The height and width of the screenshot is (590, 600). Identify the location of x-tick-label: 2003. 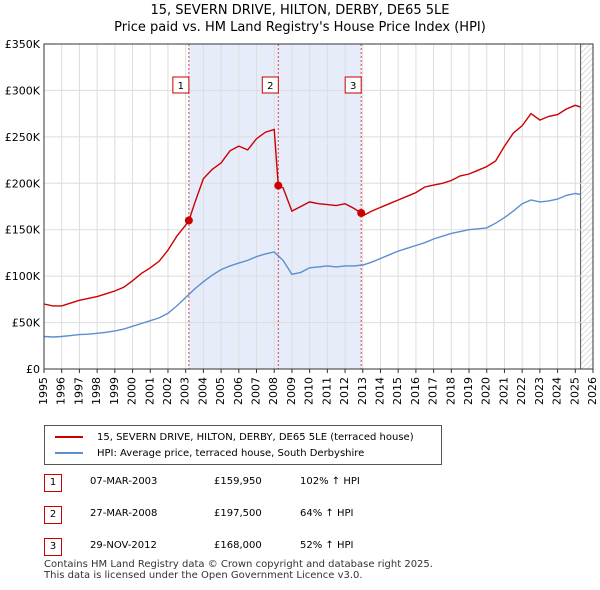
(185, 391).